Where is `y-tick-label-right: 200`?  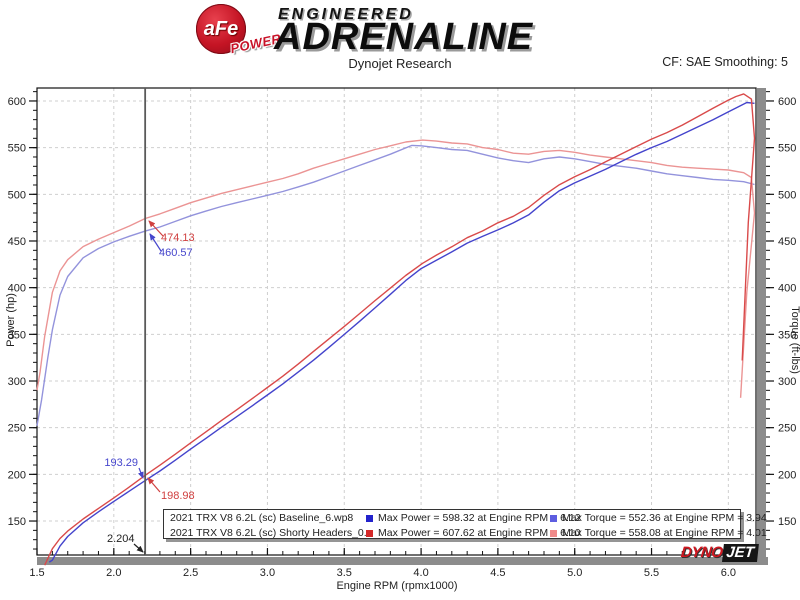
y-tick-label-right: 200 is located at coordinates (787, 475).